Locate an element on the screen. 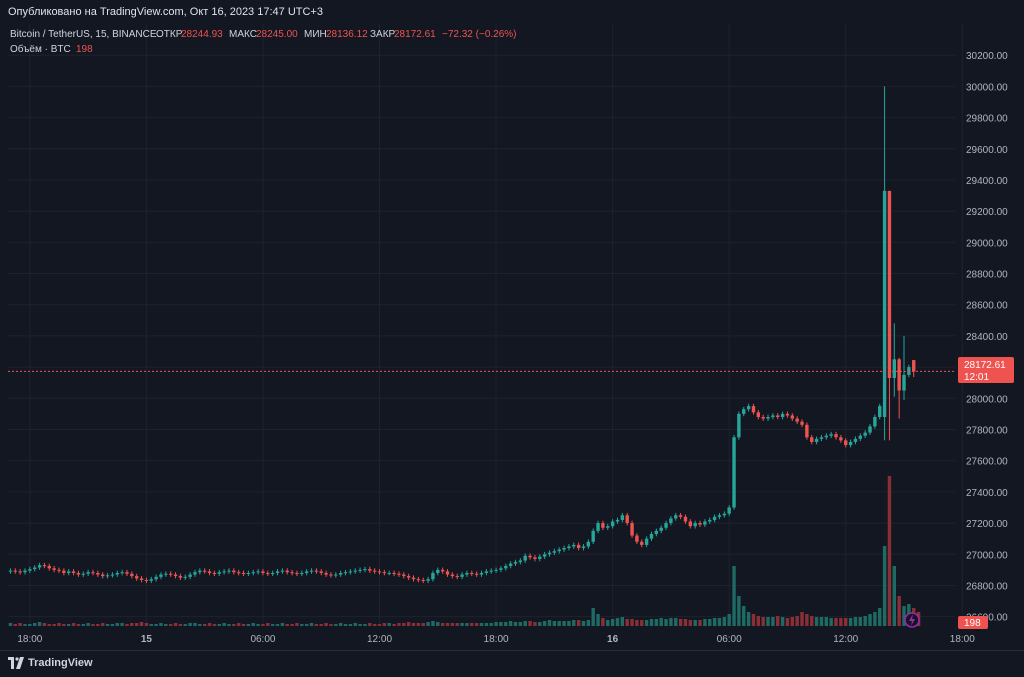 The height and width of the screenshot is (677, 1024). y-tick-label: 30000.00 is located at coordinates (987, 87).